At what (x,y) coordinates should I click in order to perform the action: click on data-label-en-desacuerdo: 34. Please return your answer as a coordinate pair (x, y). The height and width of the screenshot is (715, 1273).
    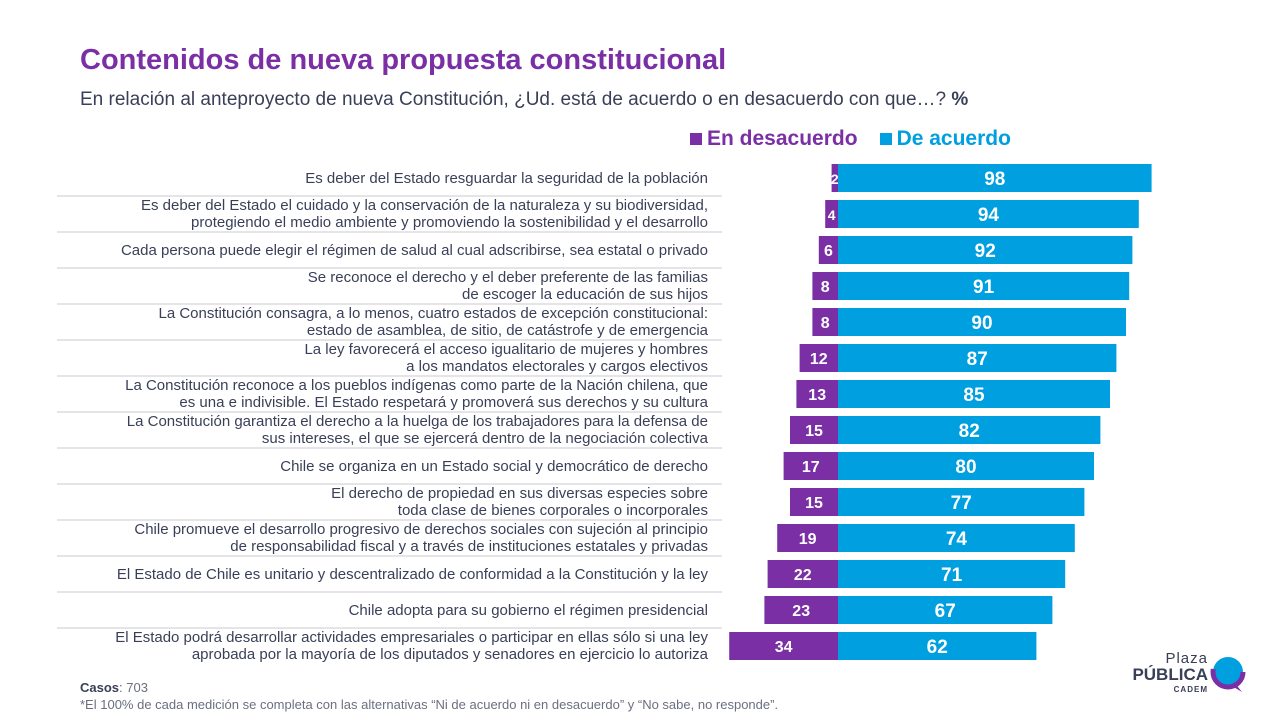
    Looking at the image, I should click on (784, 647).